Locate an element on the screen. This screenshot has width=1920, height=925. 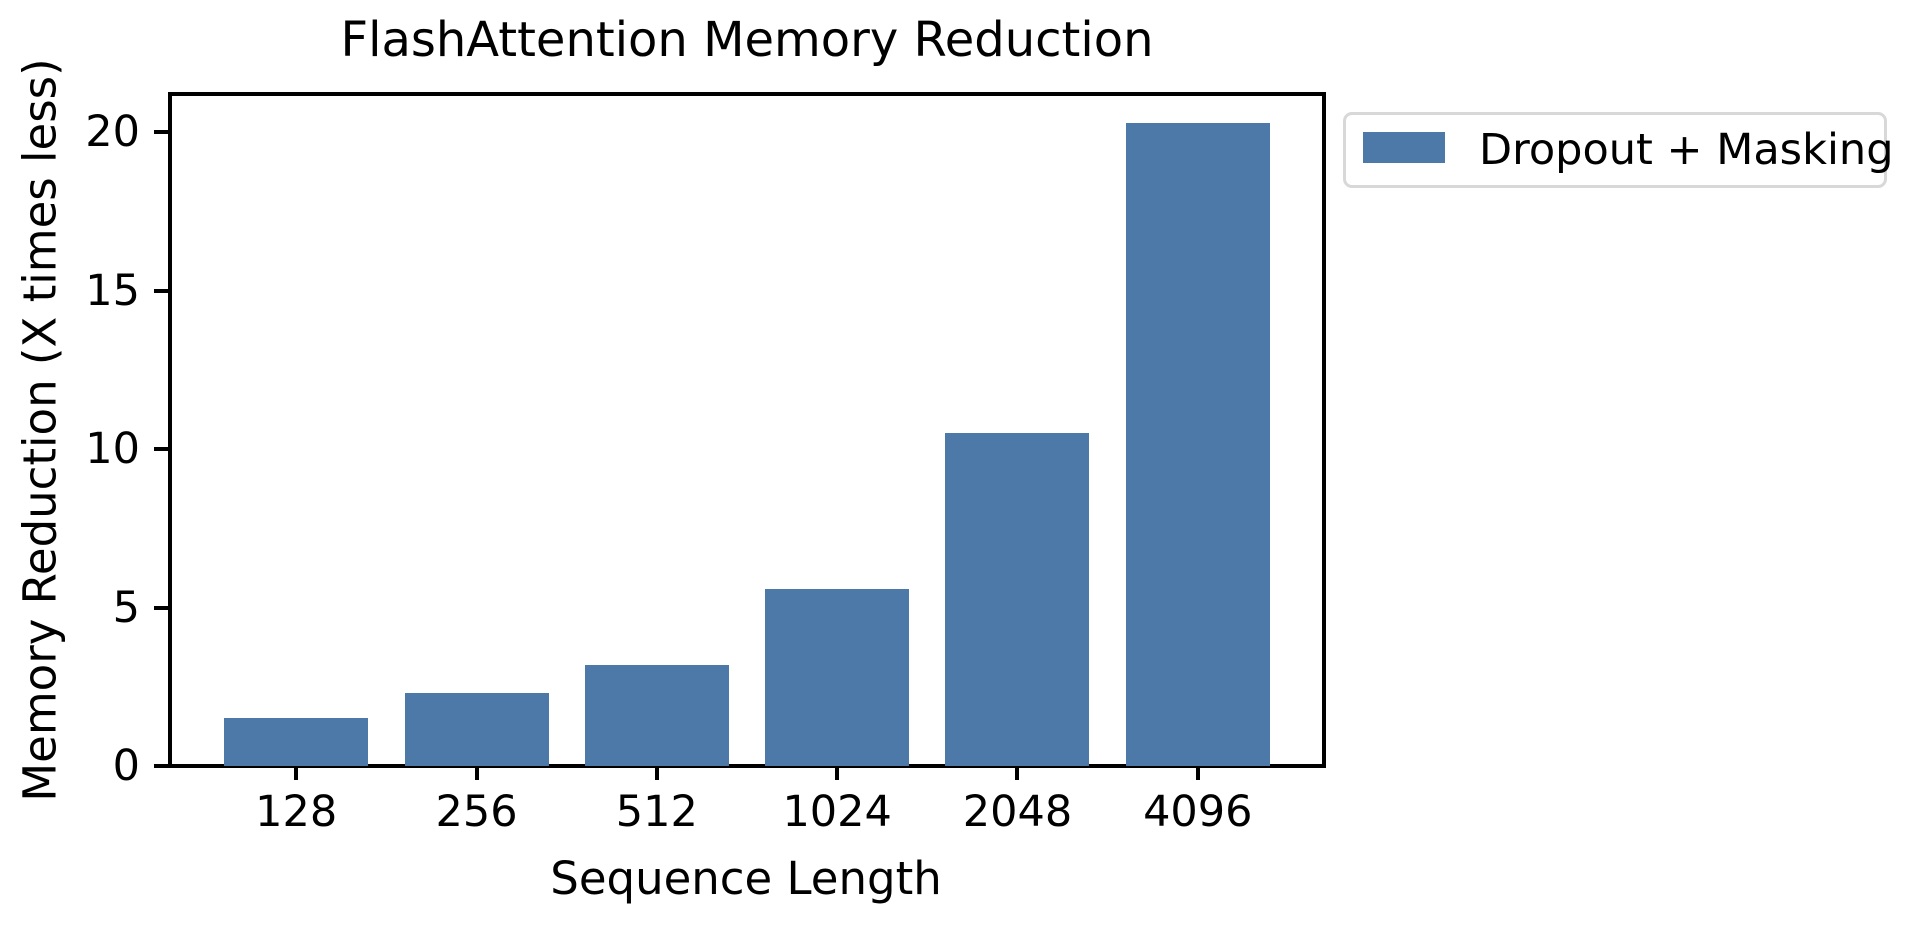
bar-2048 is located at coordinates (1017, 599).